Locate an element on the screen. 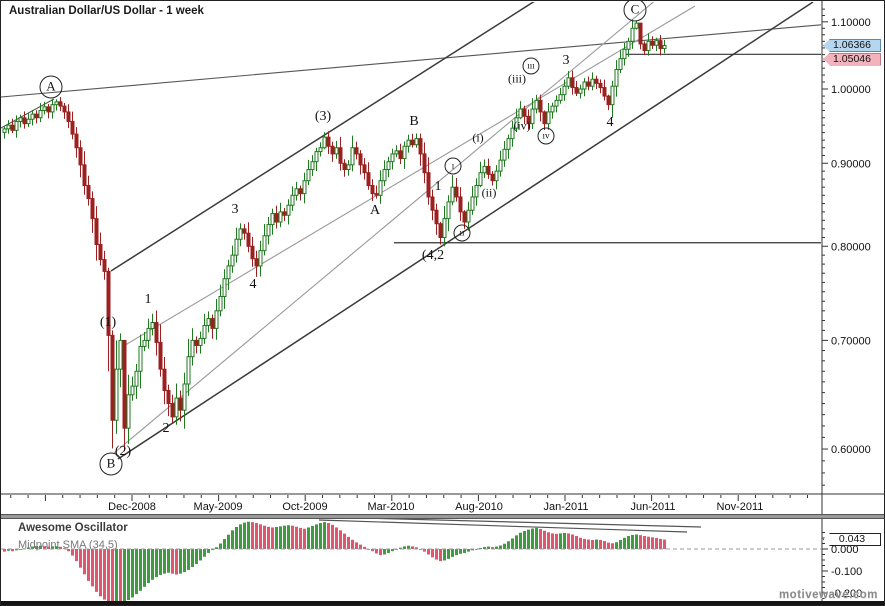 This screenshot has height=606, width=885. time-axis is located at coordinates (411, 504).